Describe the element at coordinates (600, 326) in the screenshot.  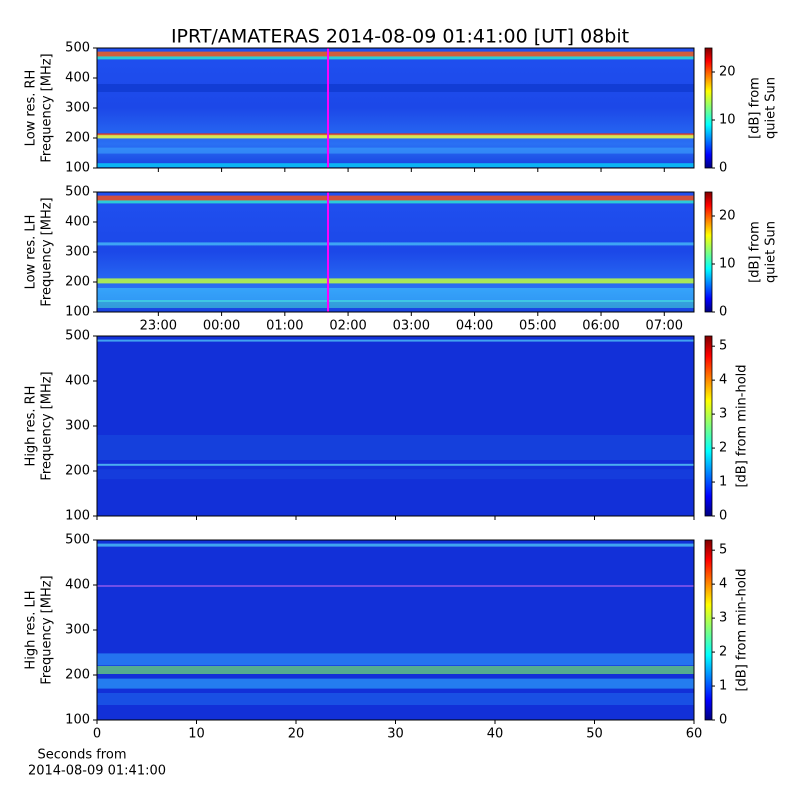
I see `x-tick-label: 06:00` at that location.